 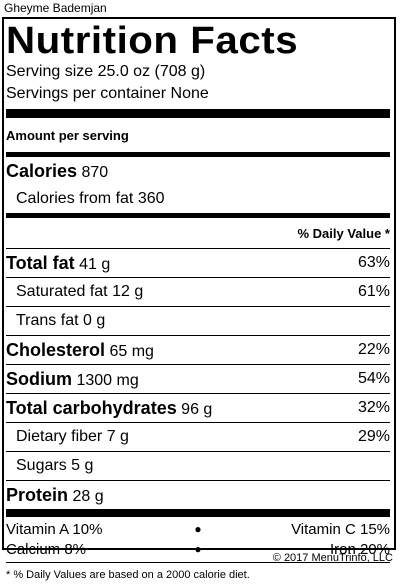 I want to click on nutrient-label: Protein 28 g, so click(x=55, y=495).